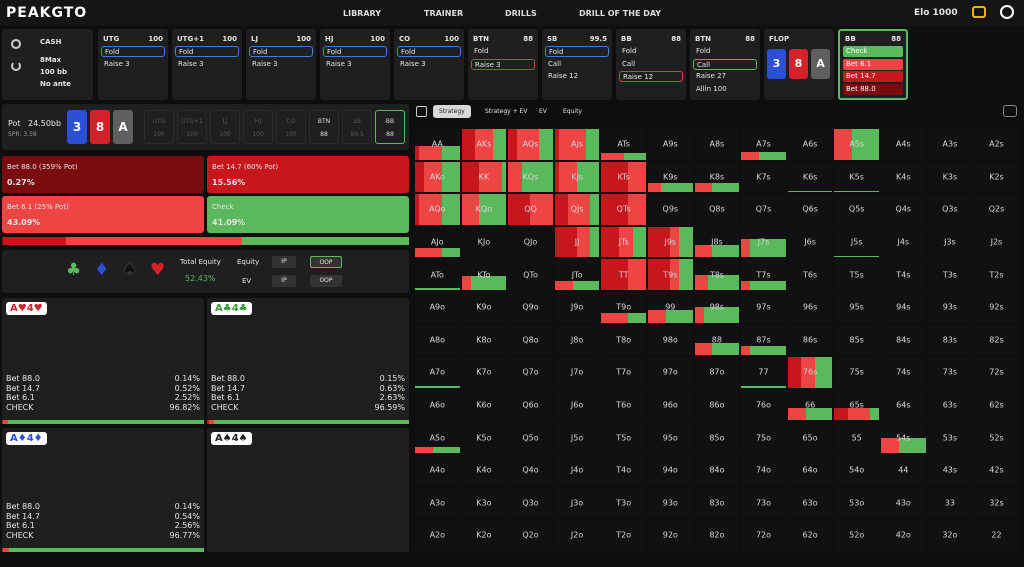 Image resolution: width=1024 pixels, height=567 pixels. I want to click on hand-cell: Q7o, so click(530, 372).